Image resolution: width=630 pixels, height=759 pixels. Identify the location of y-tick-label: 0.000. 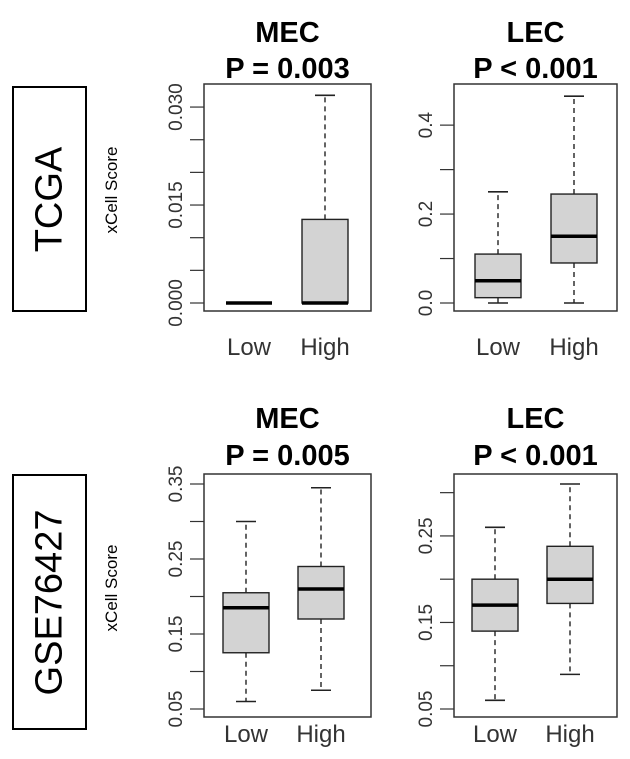
(176, 303).